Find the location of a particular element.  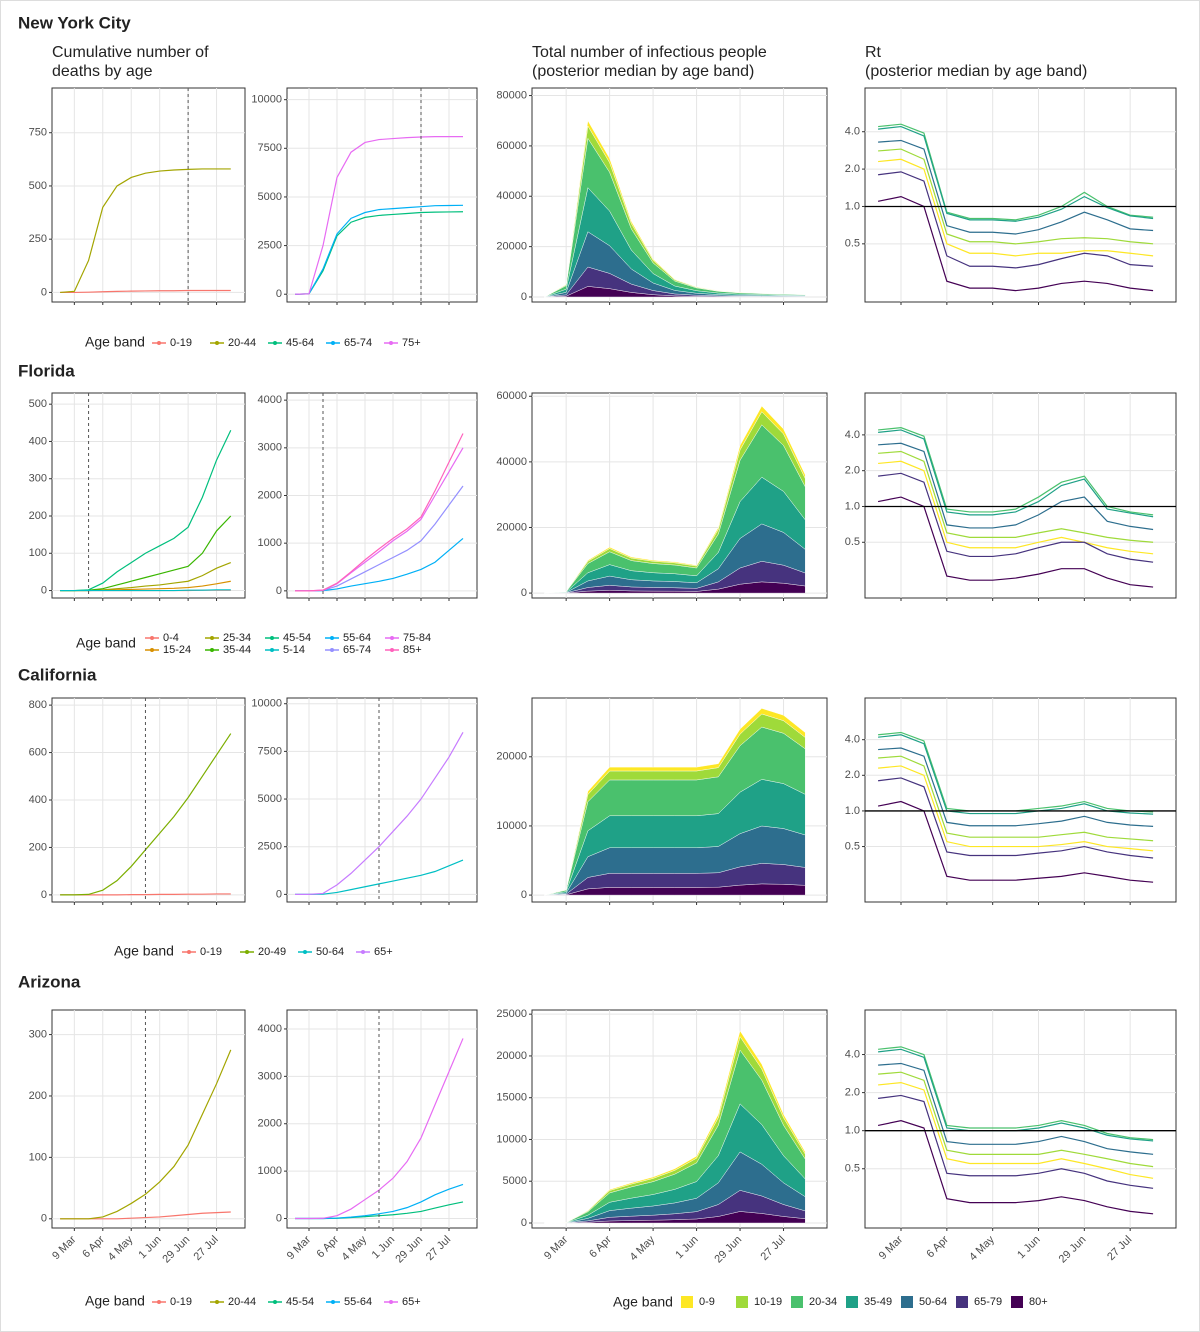

legend-label: 45-54 is located at coordinates (300, 1302).